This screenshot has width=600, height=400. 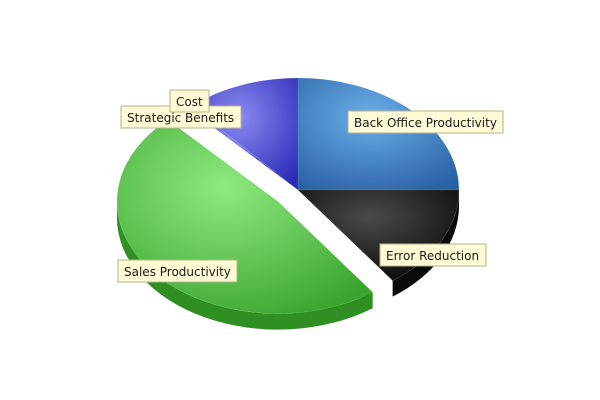 I want to click on slice-label-error-reduction: Error Reduction, so click(x=433, y=255).